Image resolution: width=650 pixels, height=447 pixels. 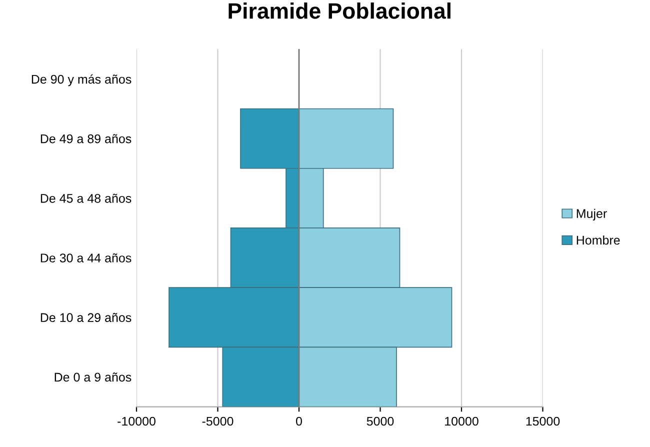 What do you see at coordinates (591, 214) in the screenshot?
I see `legend-label: Mujer` at bounding box center [591, 214].